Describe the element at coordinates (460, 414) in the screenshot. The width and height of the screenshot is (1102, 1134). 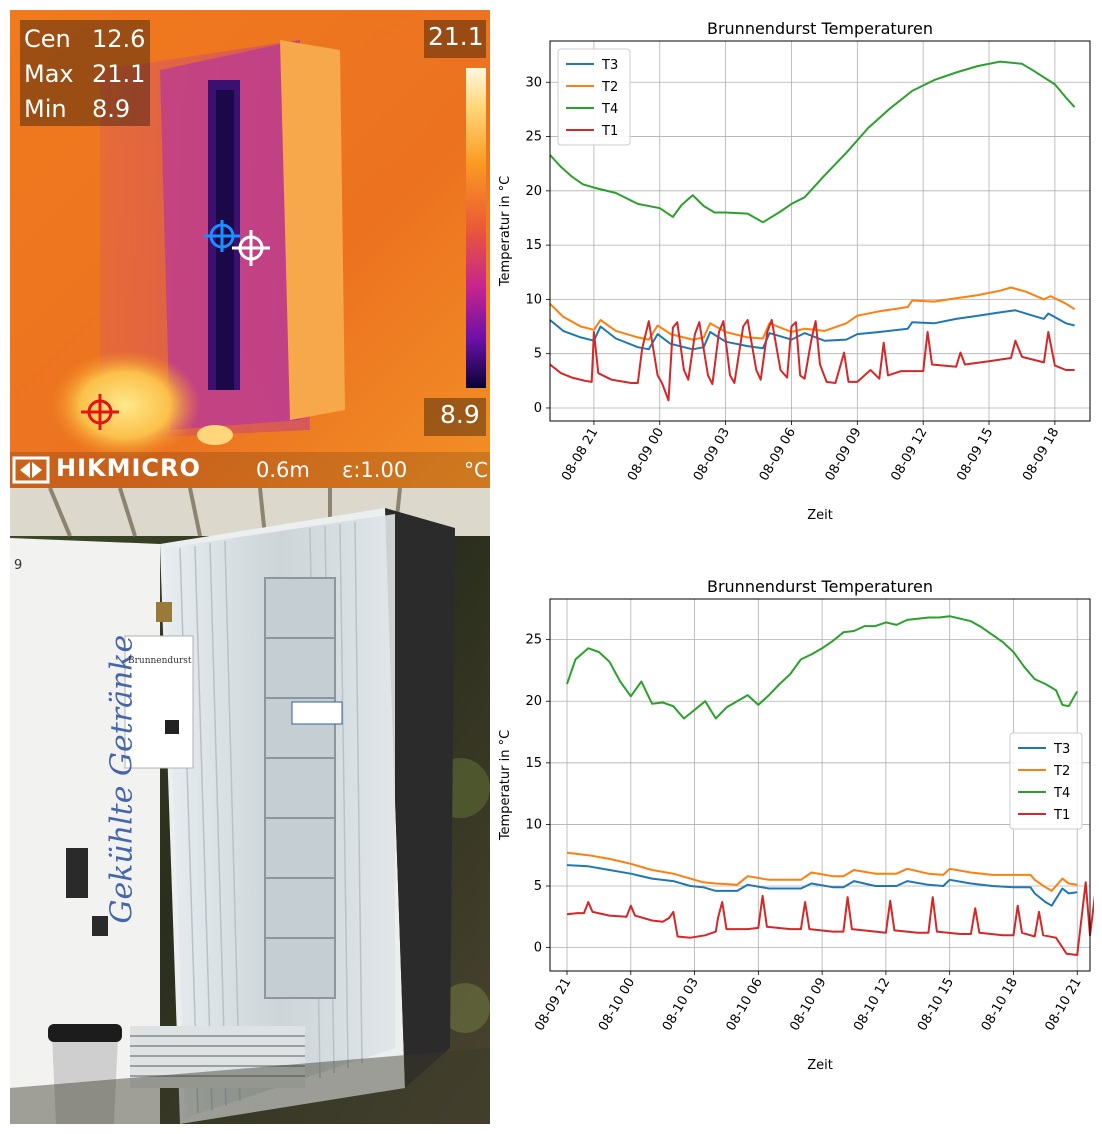
I see `scale-min-label: 8.9` at that location.